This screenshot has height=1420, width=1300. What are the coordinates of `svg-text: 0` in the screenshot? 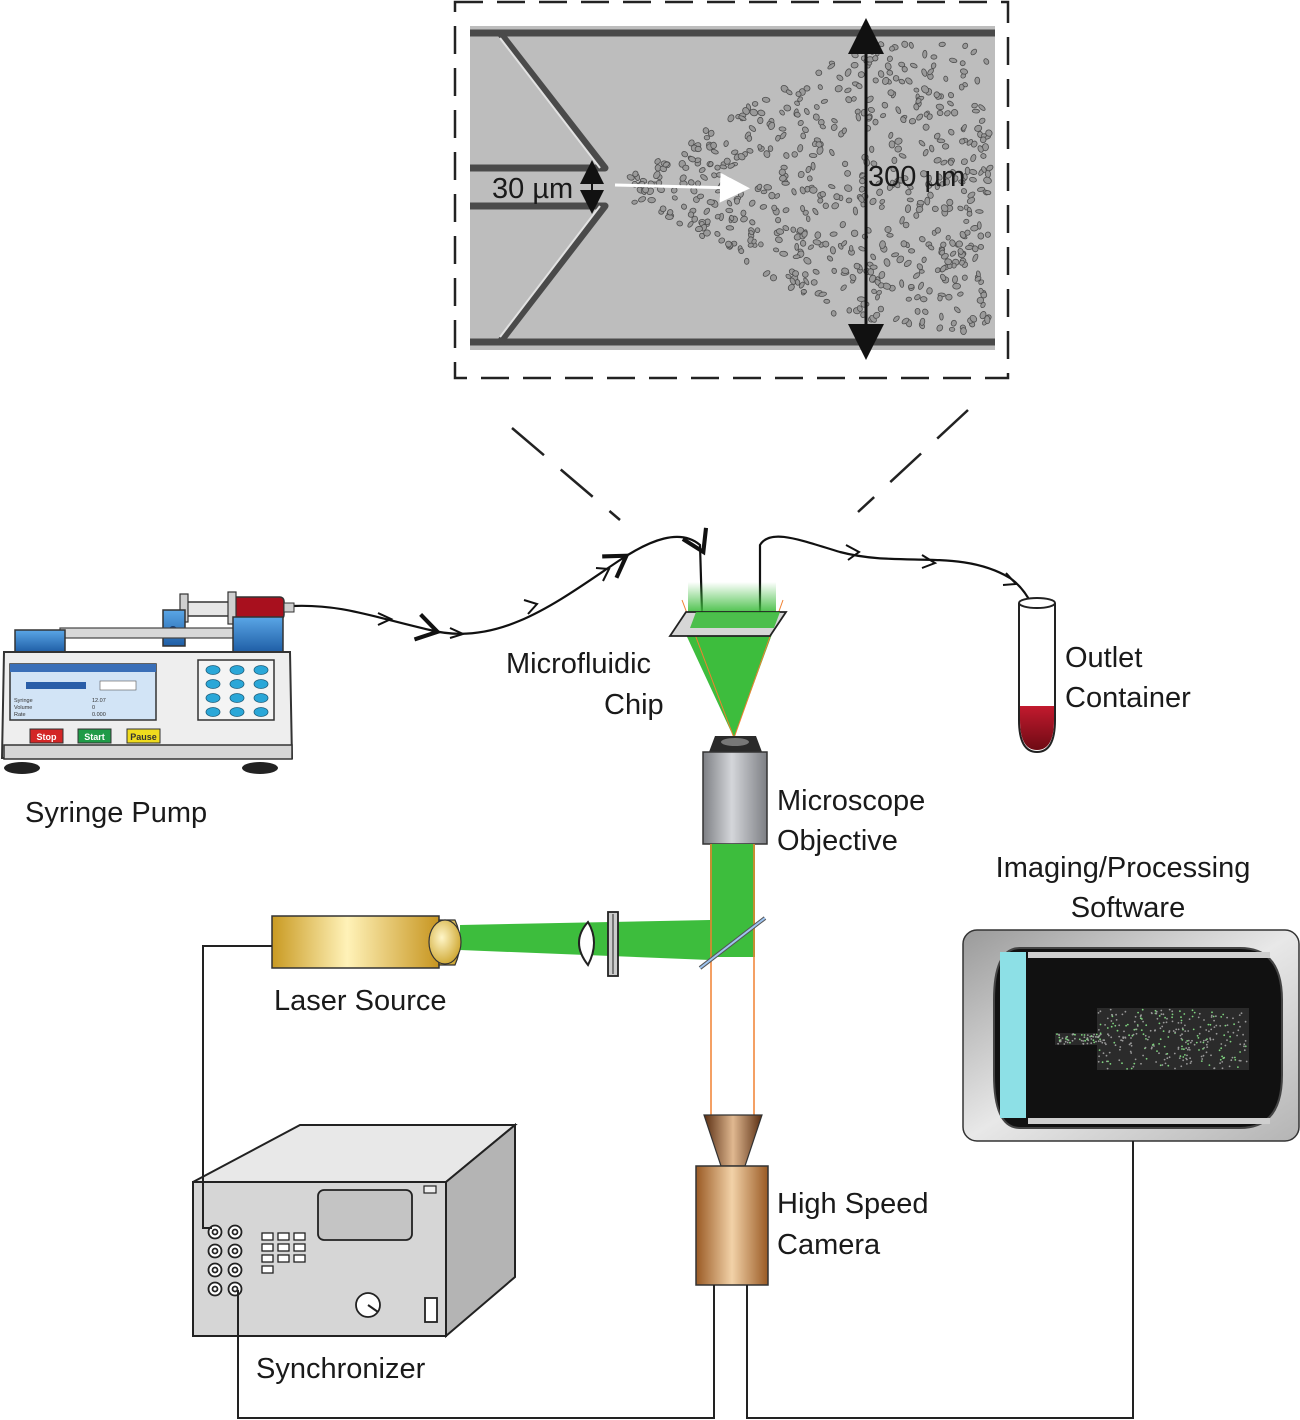 It's located at (93, 708).